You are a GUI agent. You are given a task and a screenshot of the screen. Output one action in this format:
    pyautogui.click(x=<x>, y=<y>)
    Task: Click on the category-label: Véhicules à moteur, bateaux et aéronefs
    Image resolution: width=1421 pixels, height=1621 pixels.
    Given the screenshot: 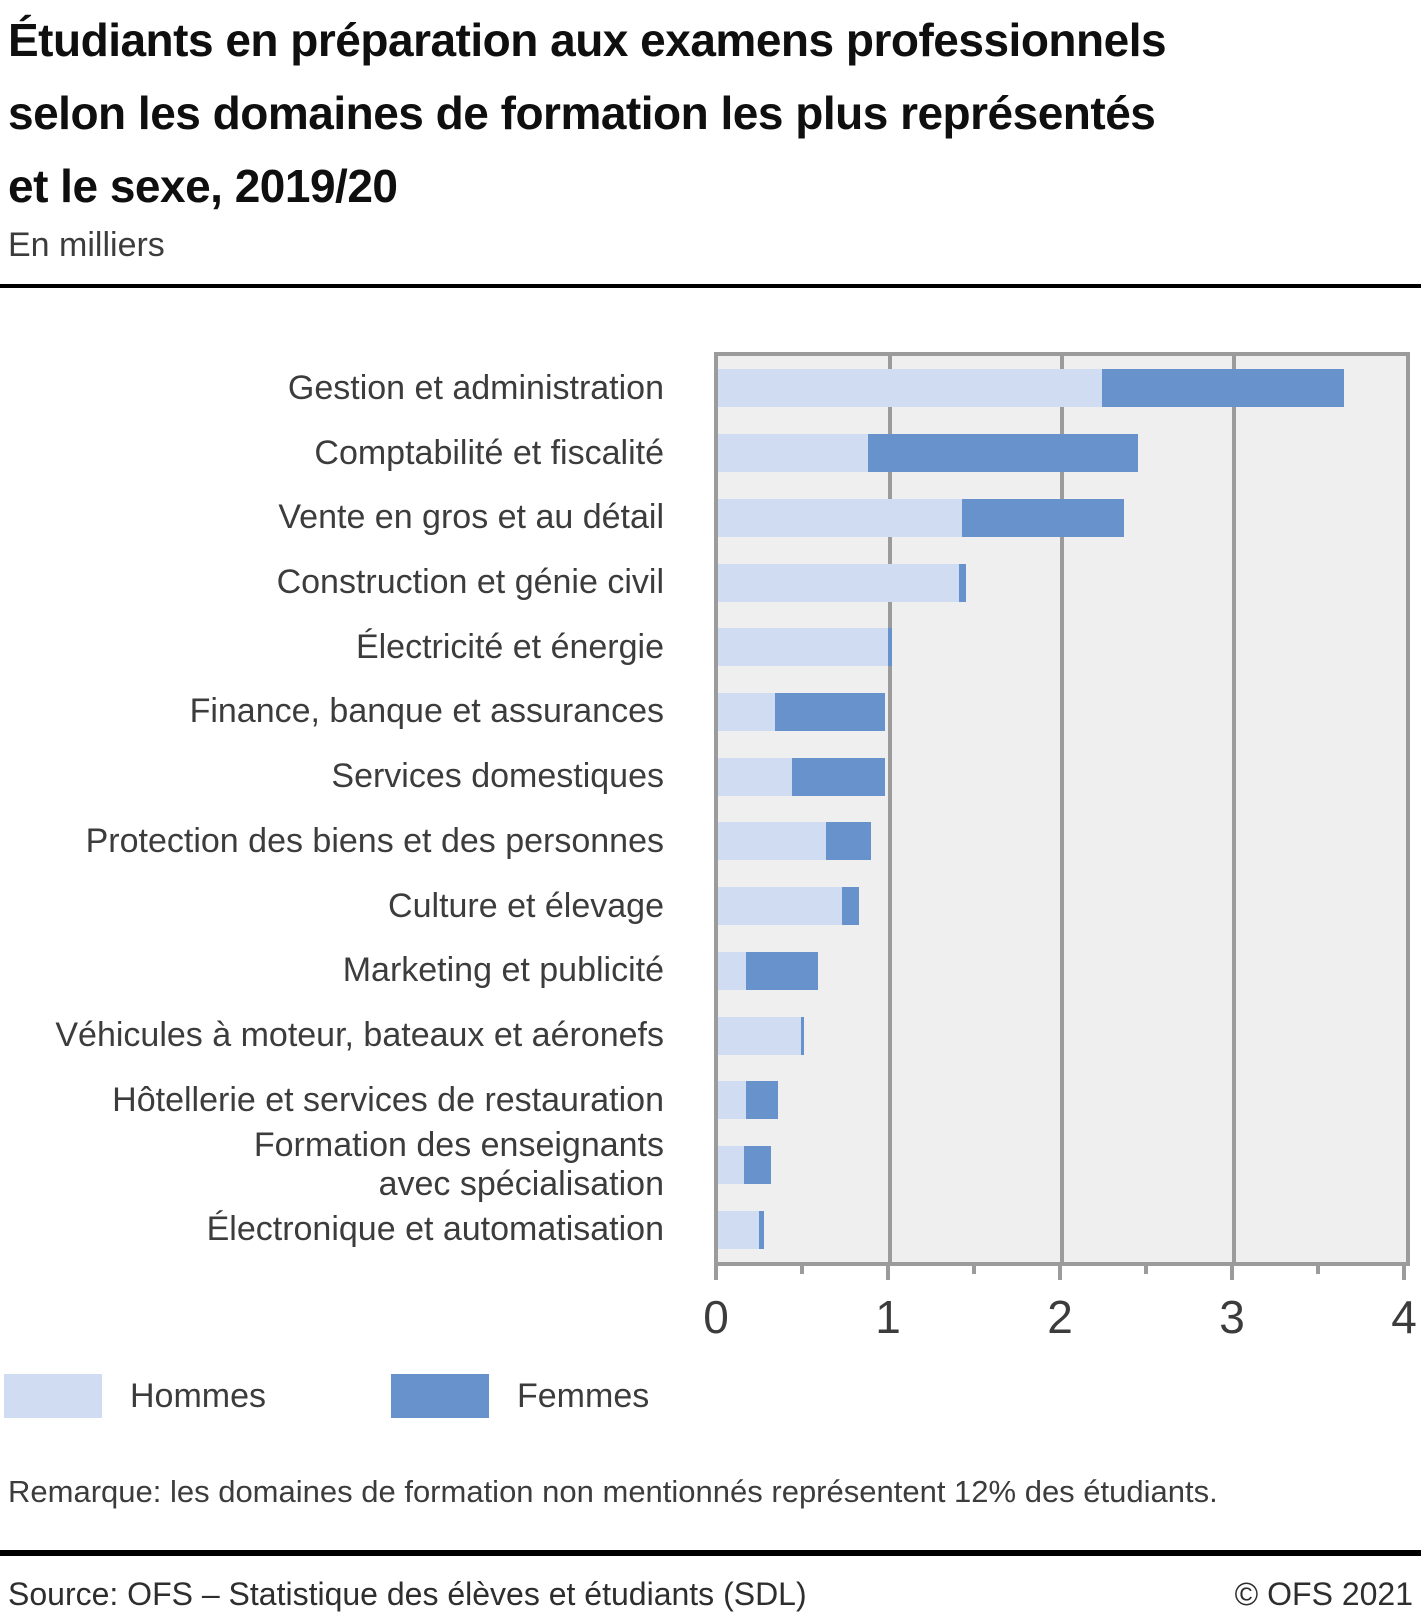 What is the action you would take?
    pyautogui.click(x=359, y=1034)
    